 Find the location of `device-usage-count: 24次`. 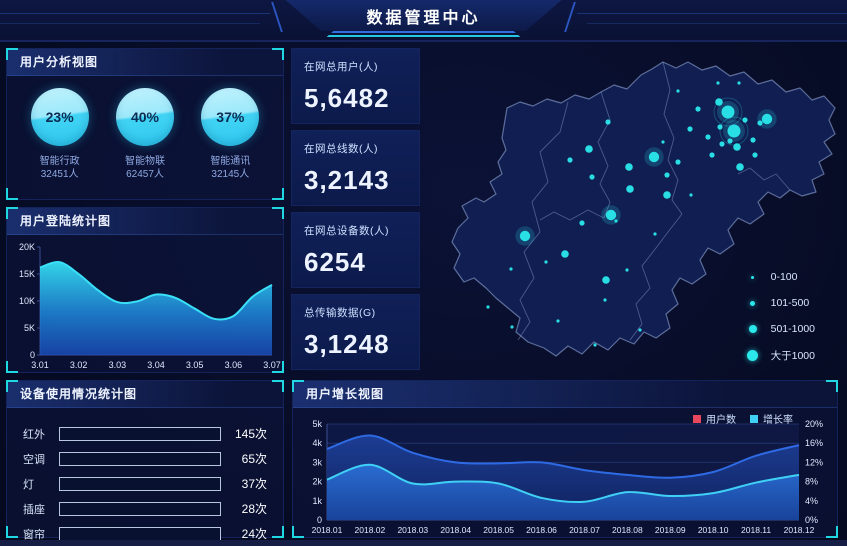

device-usage-count: 24次 is located at coordinates (254, 534).